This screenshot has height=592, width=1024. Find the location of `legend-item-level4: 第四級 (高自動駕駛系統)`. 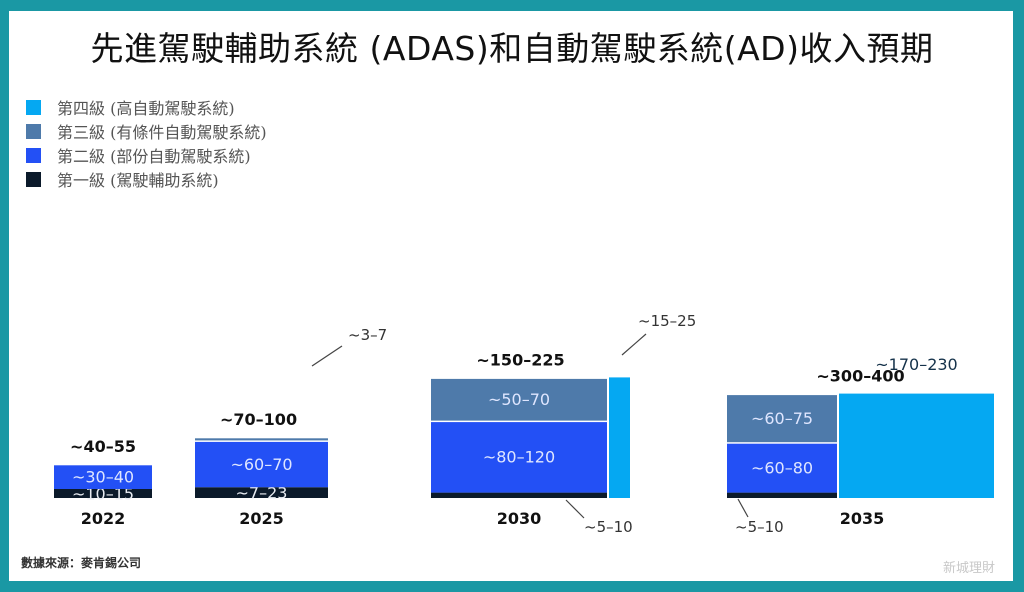

legend-item-level4: 第四級 (高自動駕駛系統) is located at coordinates (146, 107).